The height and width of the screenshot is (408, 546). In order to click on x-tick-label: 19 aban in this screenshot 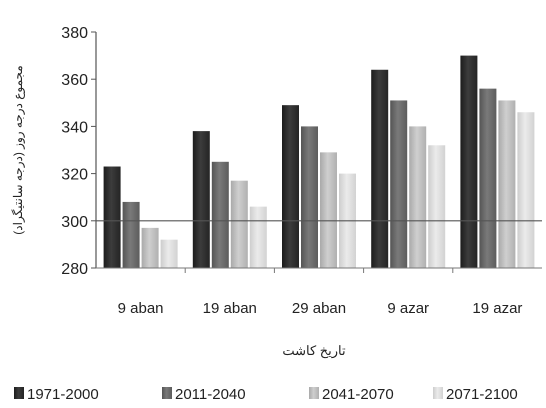, I will do `click(230, 308)`.